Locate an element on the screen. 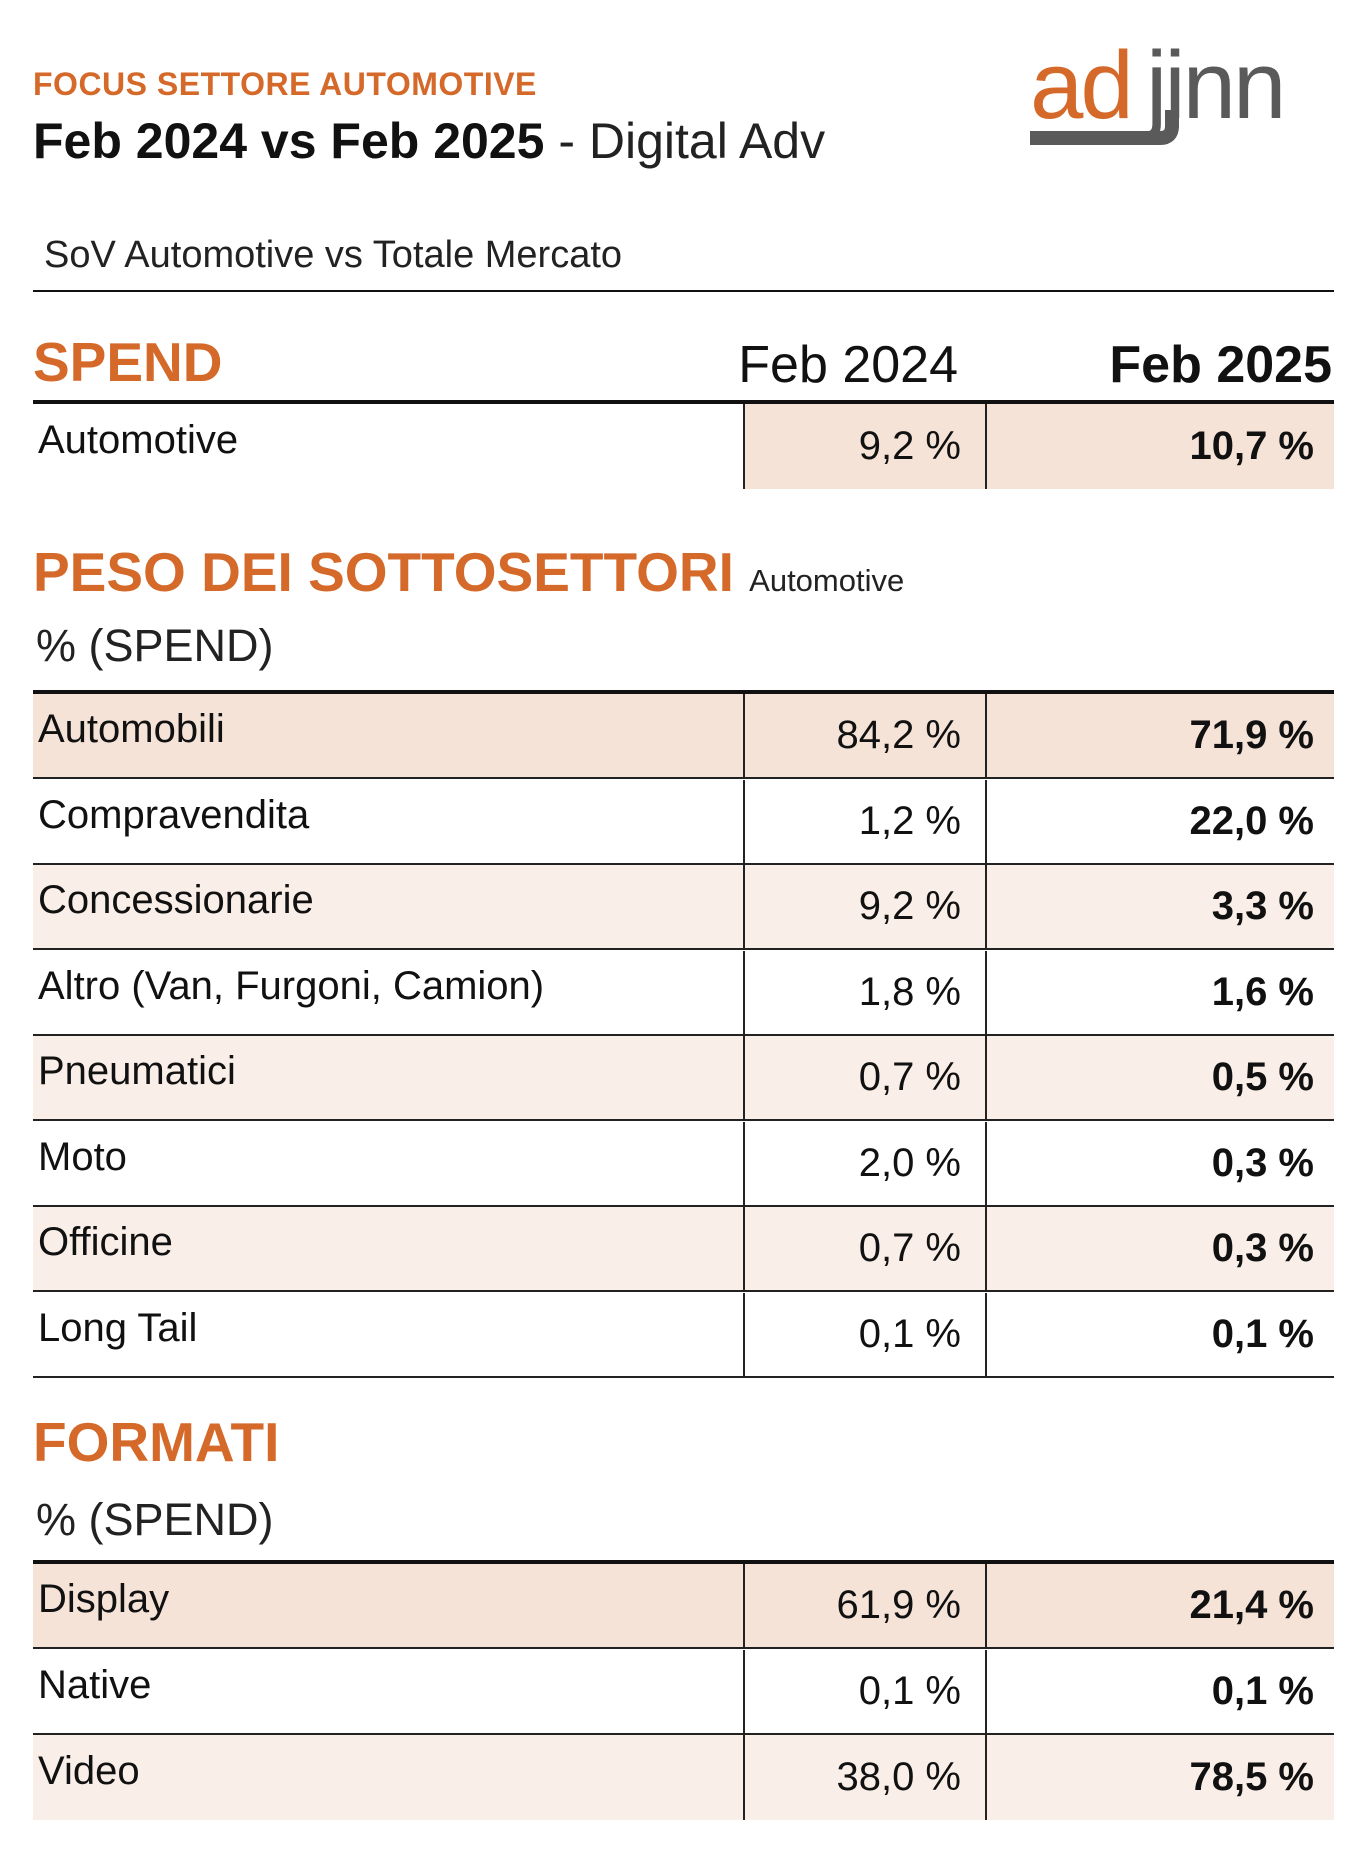  subsectors-heading: PESO DEI SOTTOSETTORI Automotive is located at coordinates (468, 572).